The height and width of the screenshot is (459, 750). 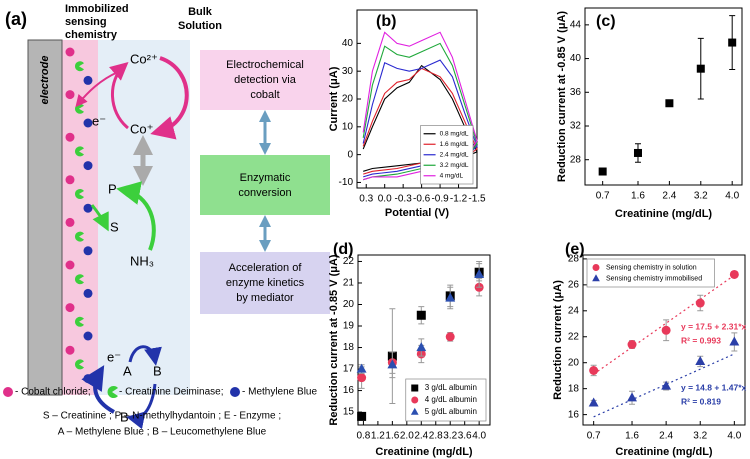 I want to click on y-tick-label: 30, so click(x=348, y=71).